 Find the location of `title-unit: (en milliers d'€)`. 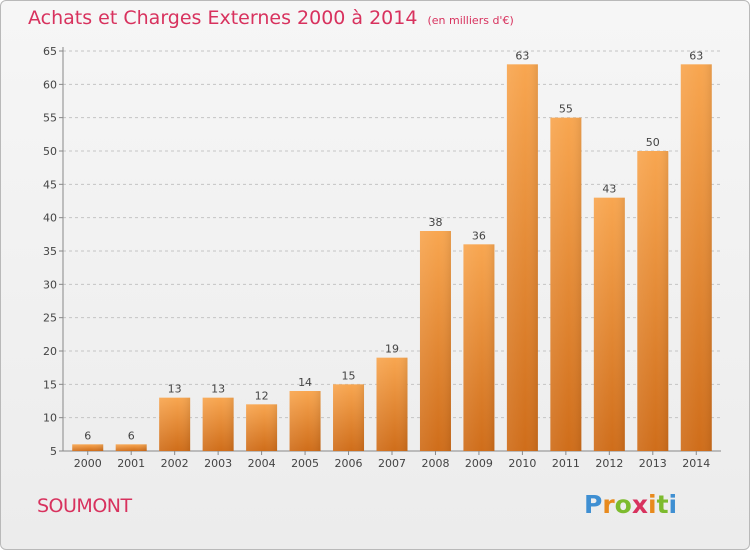

title-unit: (en milliers d'€) is located at coordinates (470, 20).